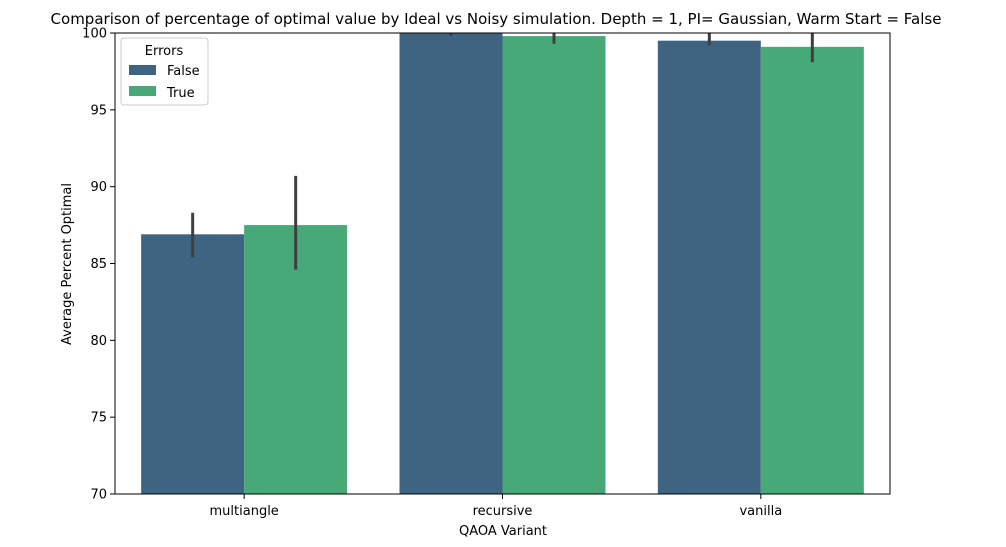  I want to click on x-tick-label-recursive: recursive, so click(503, 511).